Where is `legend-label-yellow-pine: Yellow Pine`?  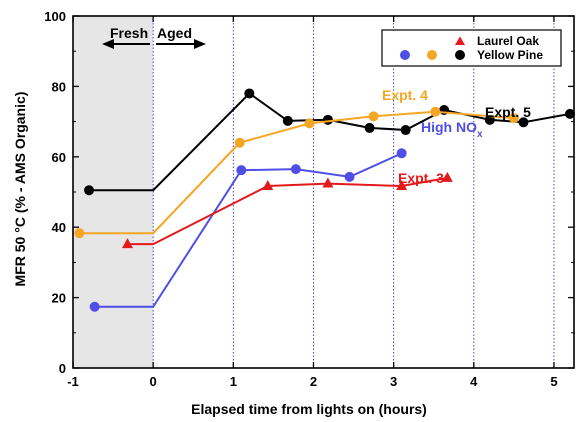
legend-label-yellow-pine: Yellow Pine is located at coordinates (510, 55).